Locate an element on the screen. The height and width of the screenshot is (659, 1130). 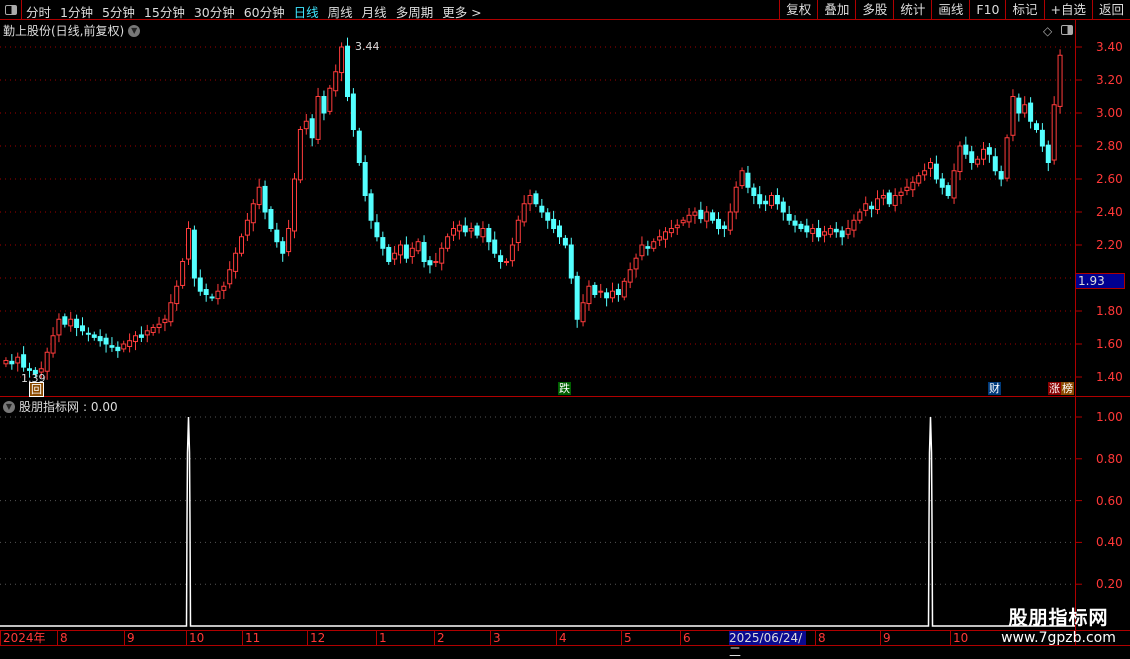
date-tick-label: 6 is located at coordinates (685, 638).